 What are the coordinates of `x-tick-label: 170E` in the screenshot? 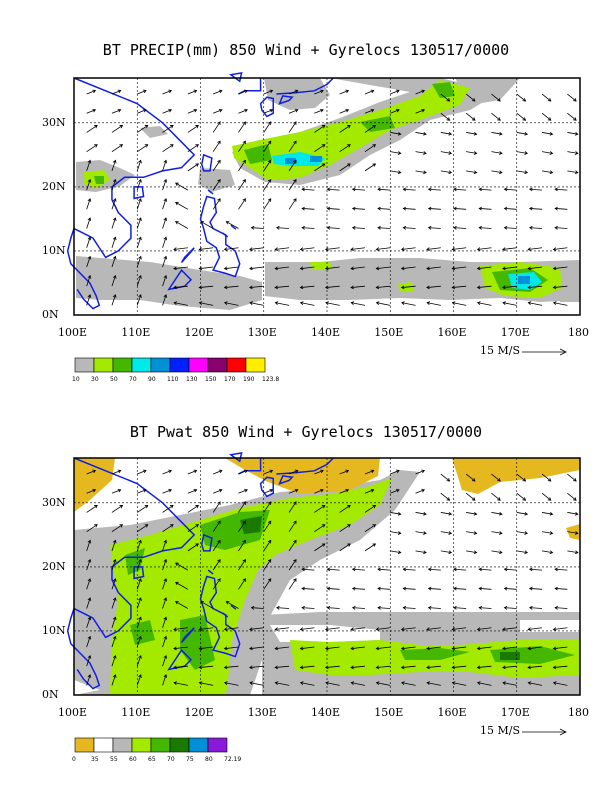 It's located at (515, 332).